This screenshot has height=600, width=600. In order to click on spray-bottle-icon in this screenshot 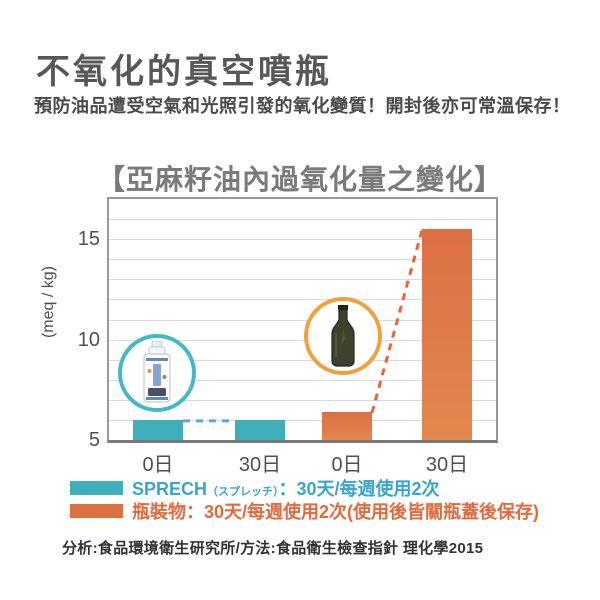, I will do `click(157, 372)`.